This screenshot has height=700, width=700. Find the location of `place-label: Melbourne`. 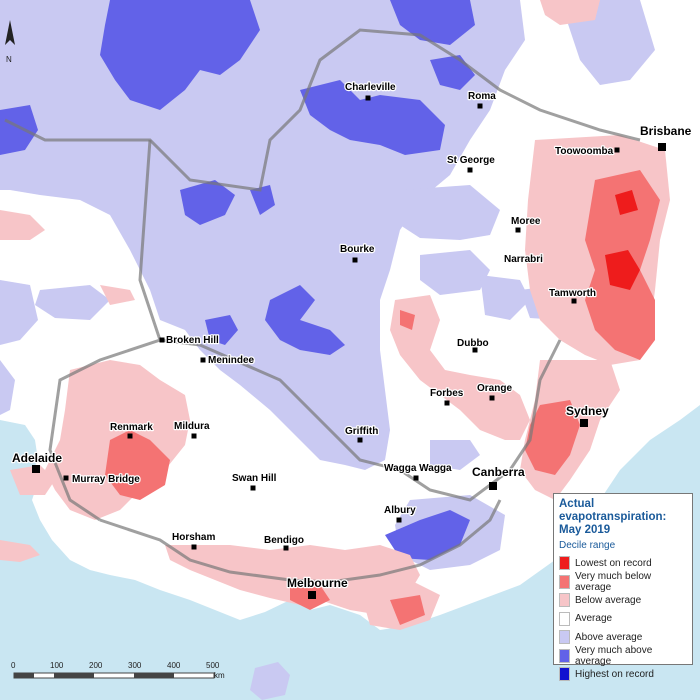

place-label: Melbourne is located at coordinates (317, 583).